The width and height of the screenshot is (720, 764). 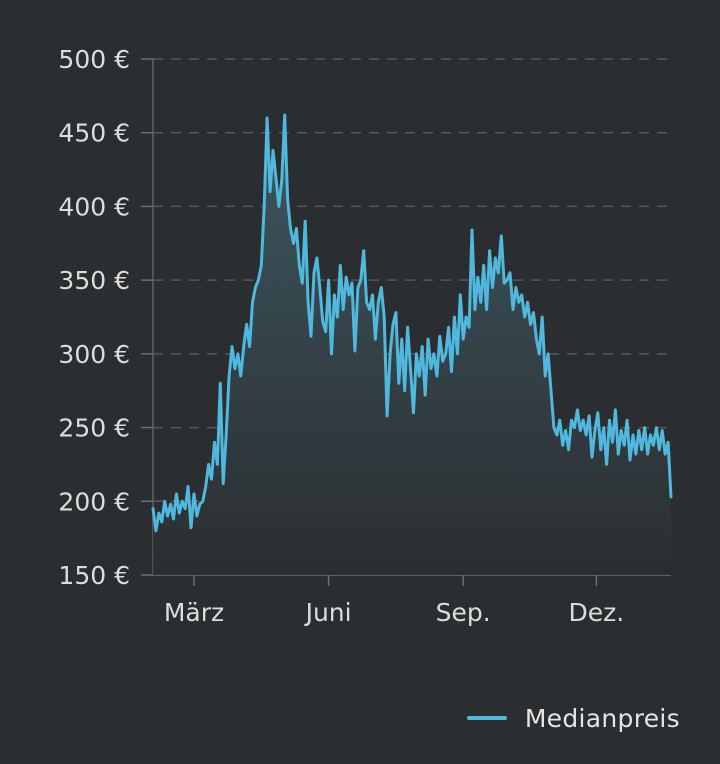 What do you see at coordinates (463, 612) in the screenshot?
I see `x-tick-label-2: Sep.` at bounding box center [463, 612].